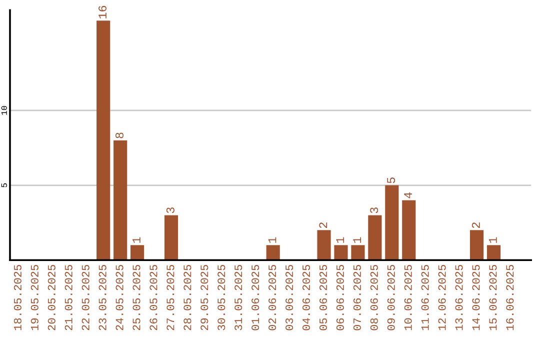 Image resolution: width=540 pixels, height=340 pixels. What do you see at coordinates (408, 195) in the screenshot?
I see `data-label: 4` at bounding box center [408, 195].